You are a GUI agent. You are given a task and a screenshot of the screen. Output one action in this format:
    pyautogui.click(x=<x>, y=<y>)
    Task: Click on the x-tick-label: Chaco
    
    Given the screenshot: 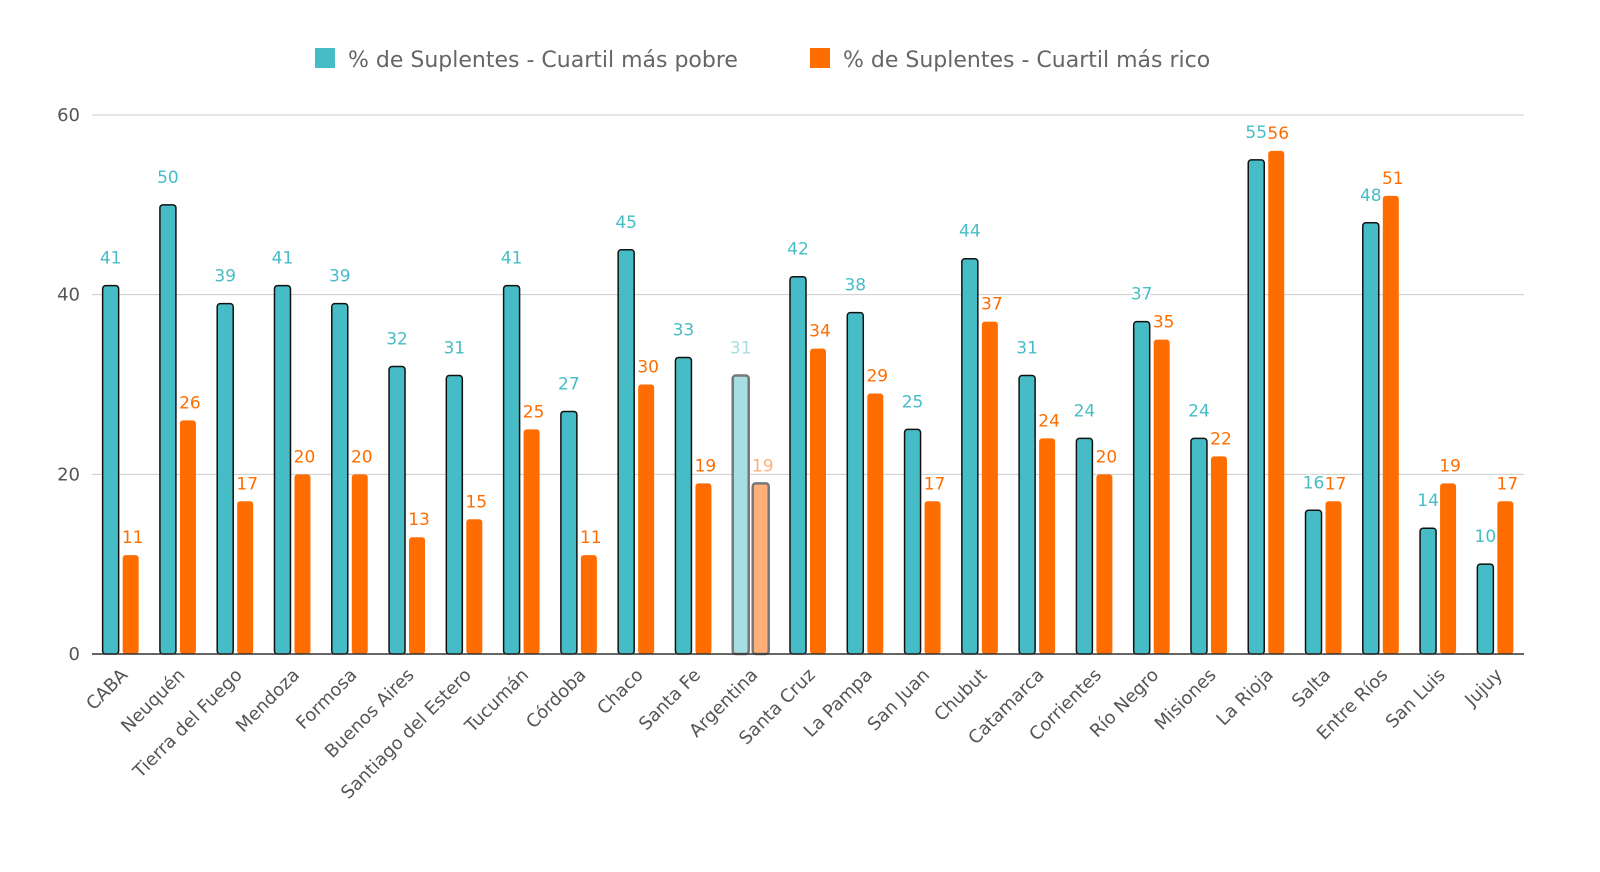 What is the action you would take?
    pyautogui.click(x=620, y=692)
    